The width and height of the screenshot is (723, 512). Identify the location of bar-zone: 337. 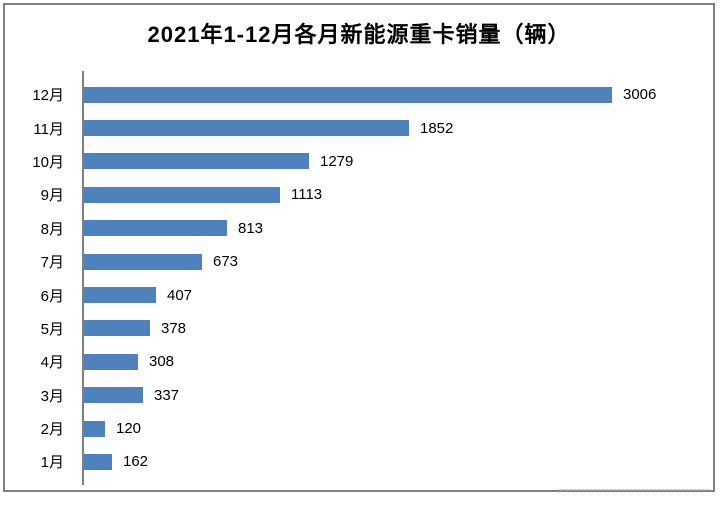
(130, 395).